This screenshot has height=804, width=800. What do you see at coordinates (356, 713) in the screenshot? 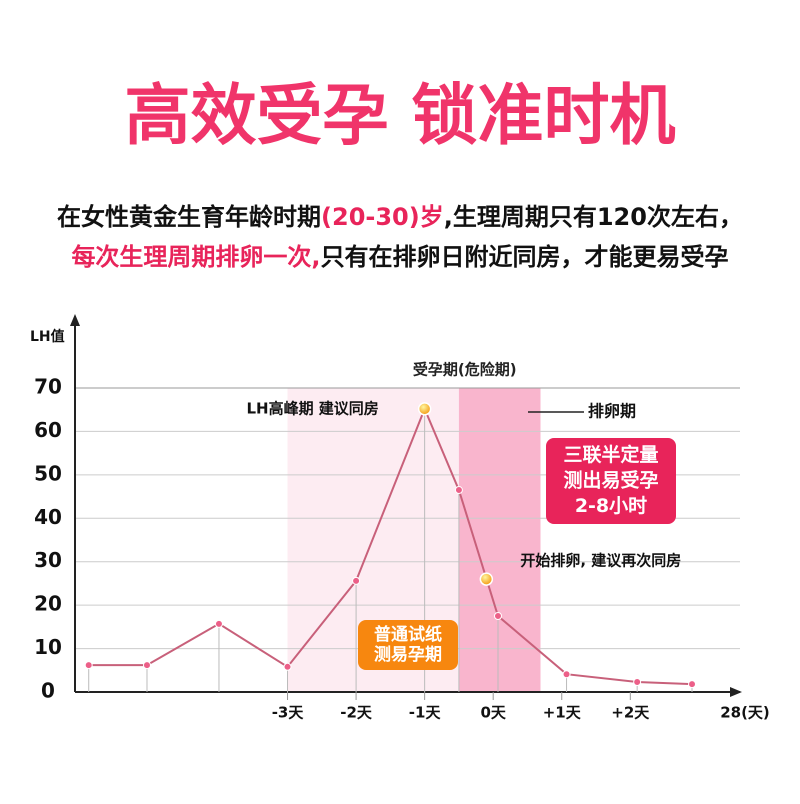
I see `x-tick-label: -2天` at bounding box center [356, 713].